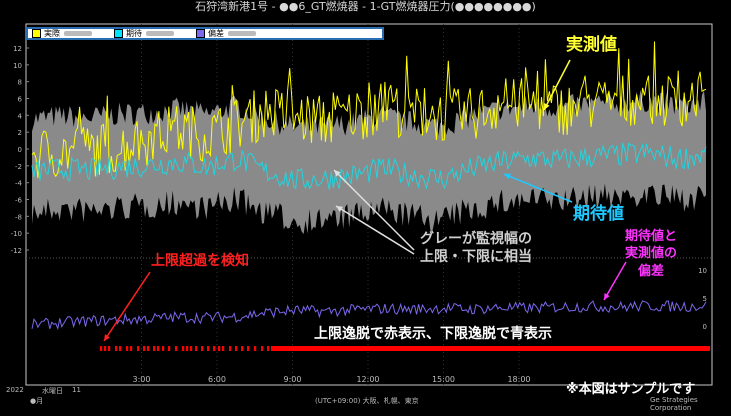 This screenshot has width=731, height=416. What do you see at coordinates (507, 176) in the screenshot?
I see `arrow-expected-head` at bounding box center [507, 176].